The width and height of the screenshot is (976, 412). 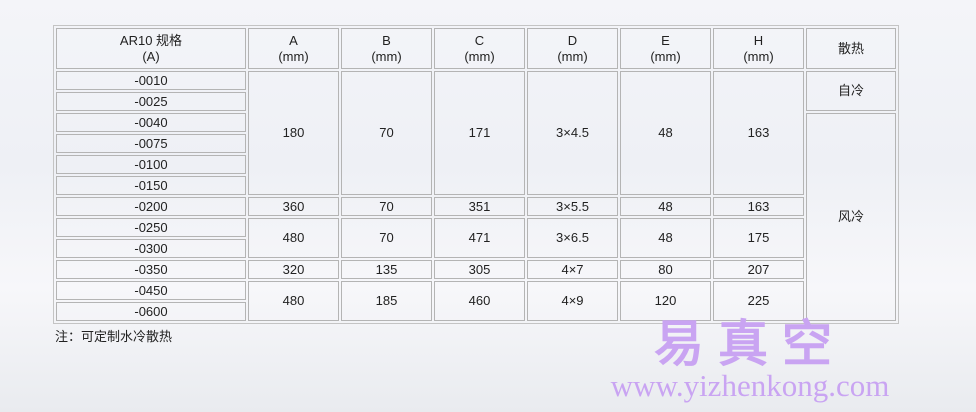 What do you see at coordinates (479, 206) in the screenshot?
I see `dimension-cell: 351` at bounding box center [479, 206].